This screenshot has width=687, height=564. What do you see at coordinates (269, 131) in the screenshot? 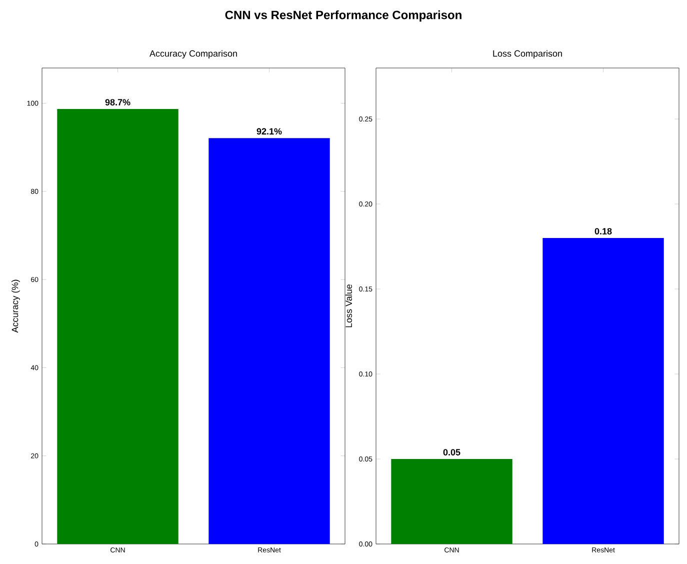
I see `data-label: 92.1%` at bounding box center [269, 131].